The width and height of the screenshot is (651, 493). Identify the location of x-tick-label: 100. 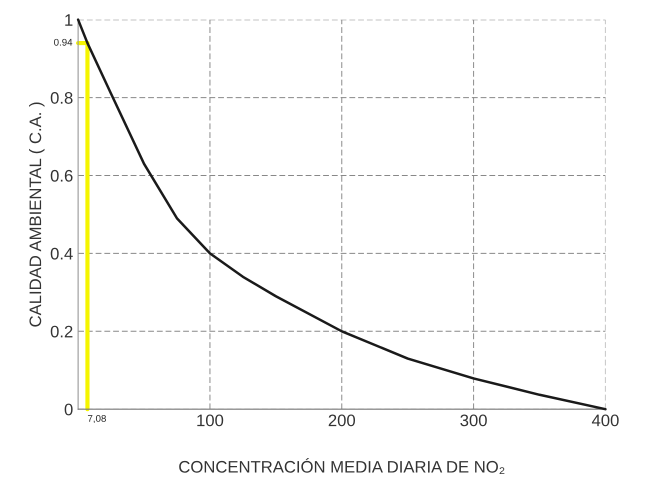
(210, 420).